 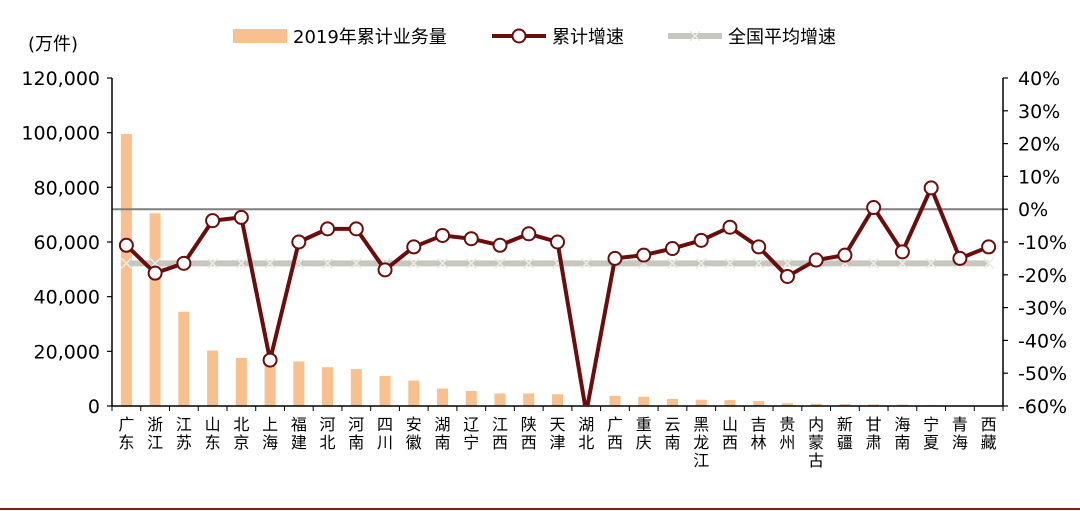 What do you see at coordinates (213, 433) in the screenshot?
I see `category-label: 山东` at bounding box center [213, 433].